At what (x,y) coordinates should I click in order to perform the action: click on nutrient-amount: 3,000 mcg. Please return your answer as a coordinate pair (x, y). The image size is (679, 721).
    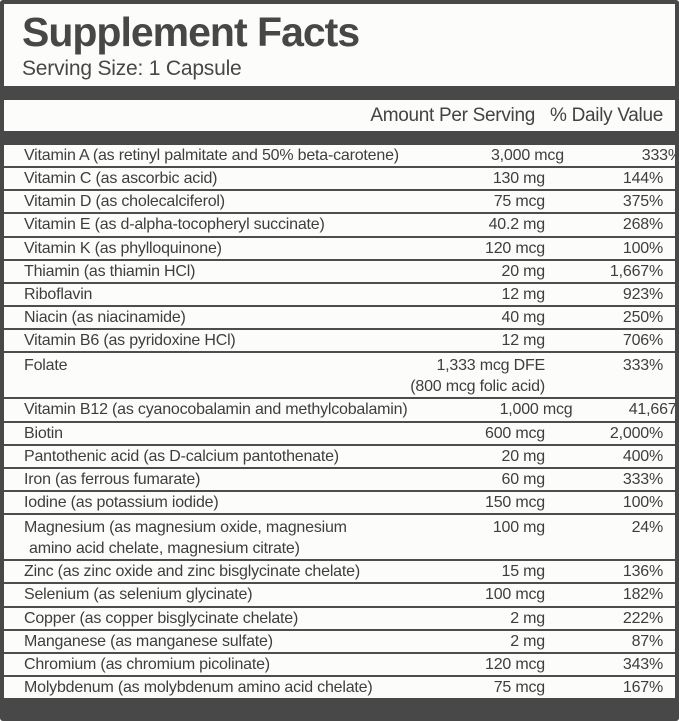
    Looking at the image, I should click on (481, 155).